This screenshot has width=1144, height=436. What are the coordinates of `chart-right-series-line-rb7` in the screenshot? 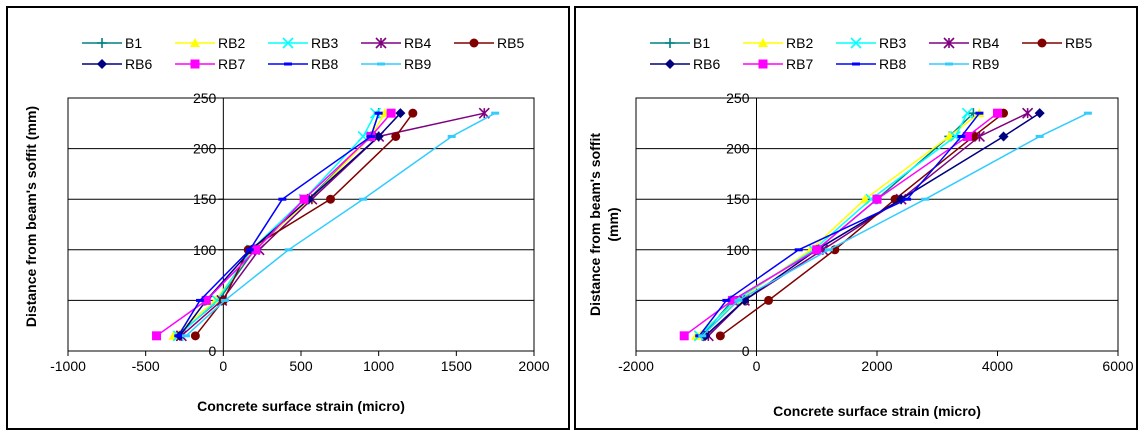 It's located at (840, 224).